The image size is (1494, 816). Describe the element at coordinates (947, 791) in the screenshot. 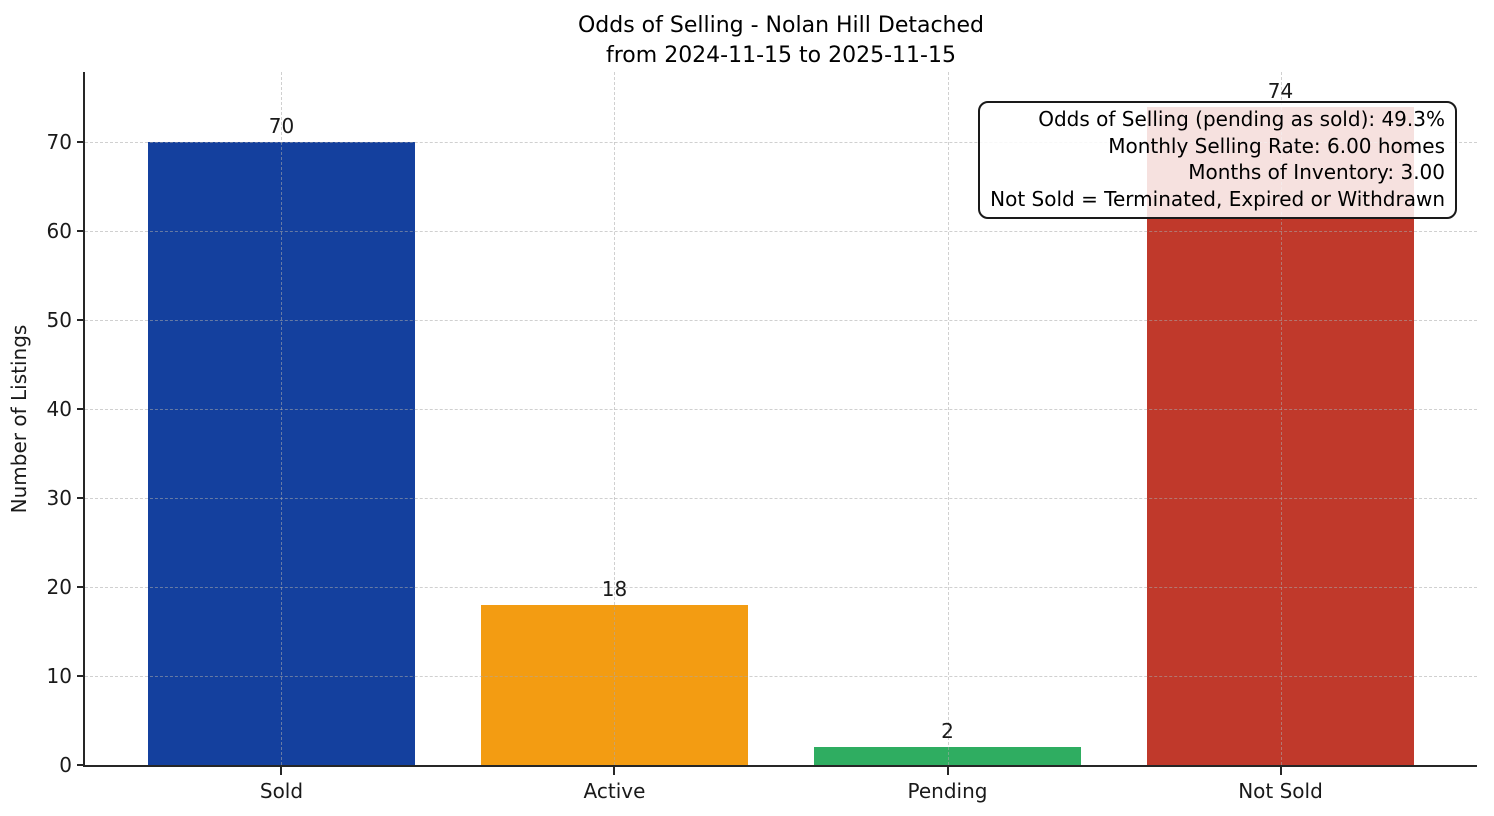

I see `x-tick-label: Pending` at that location.